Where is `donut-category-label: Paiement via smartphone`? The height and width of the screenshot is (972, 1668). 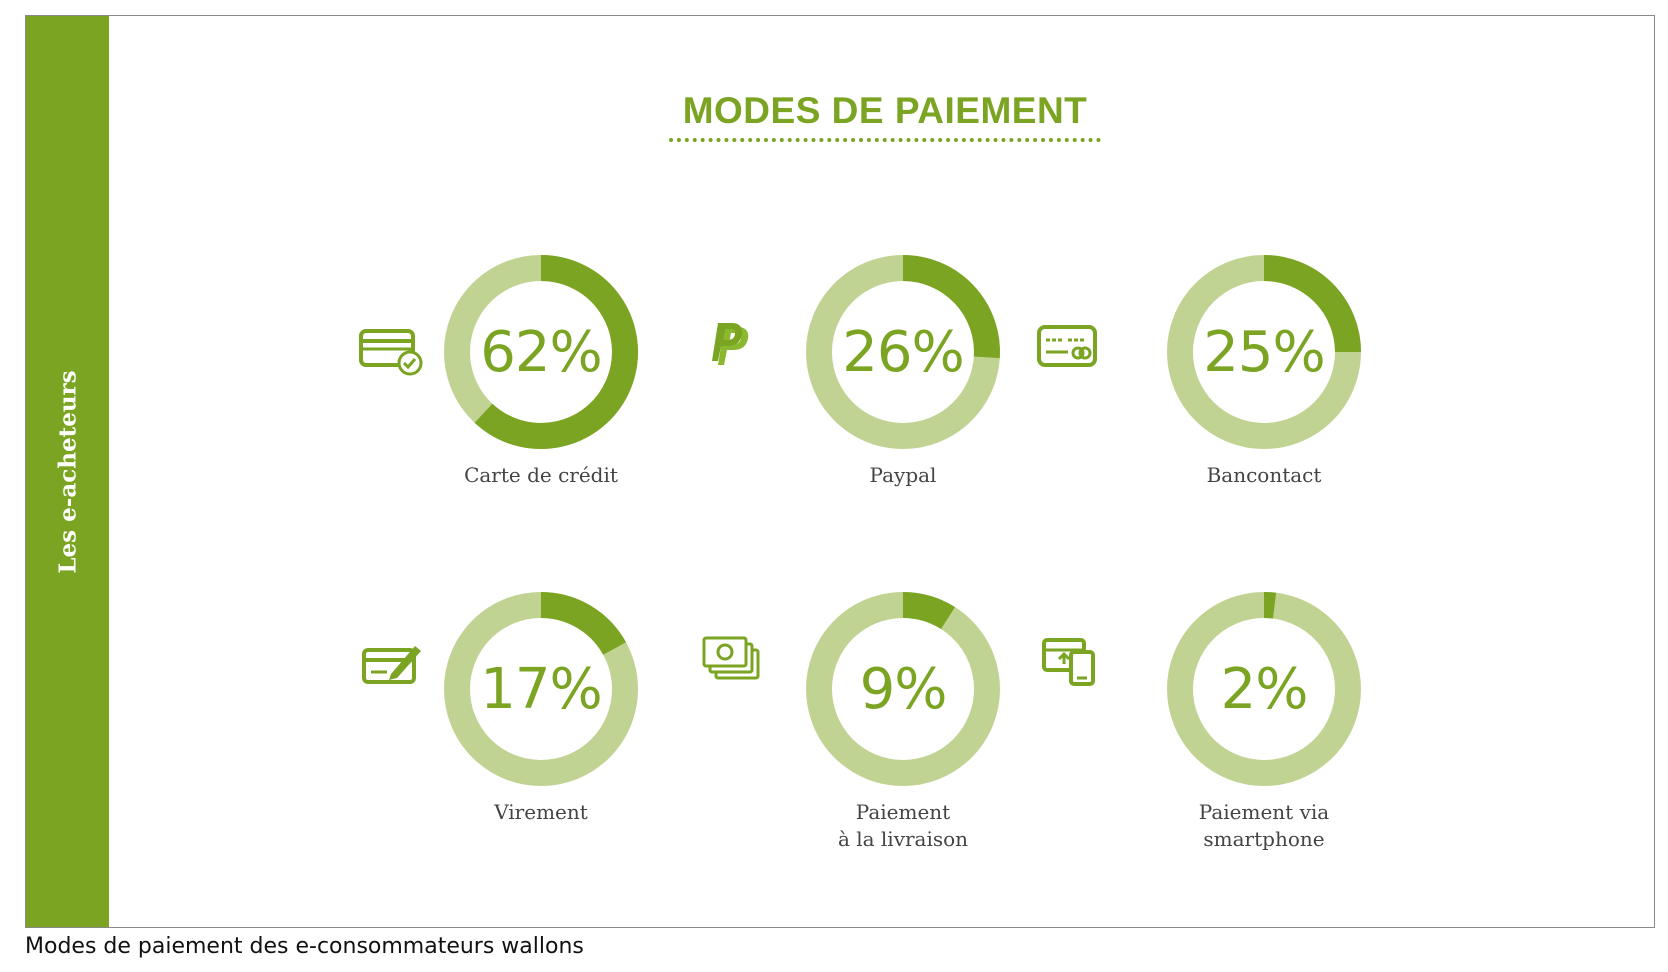 donut-category-label: Paiement via smartphone is located at coordinates (1264, 825).